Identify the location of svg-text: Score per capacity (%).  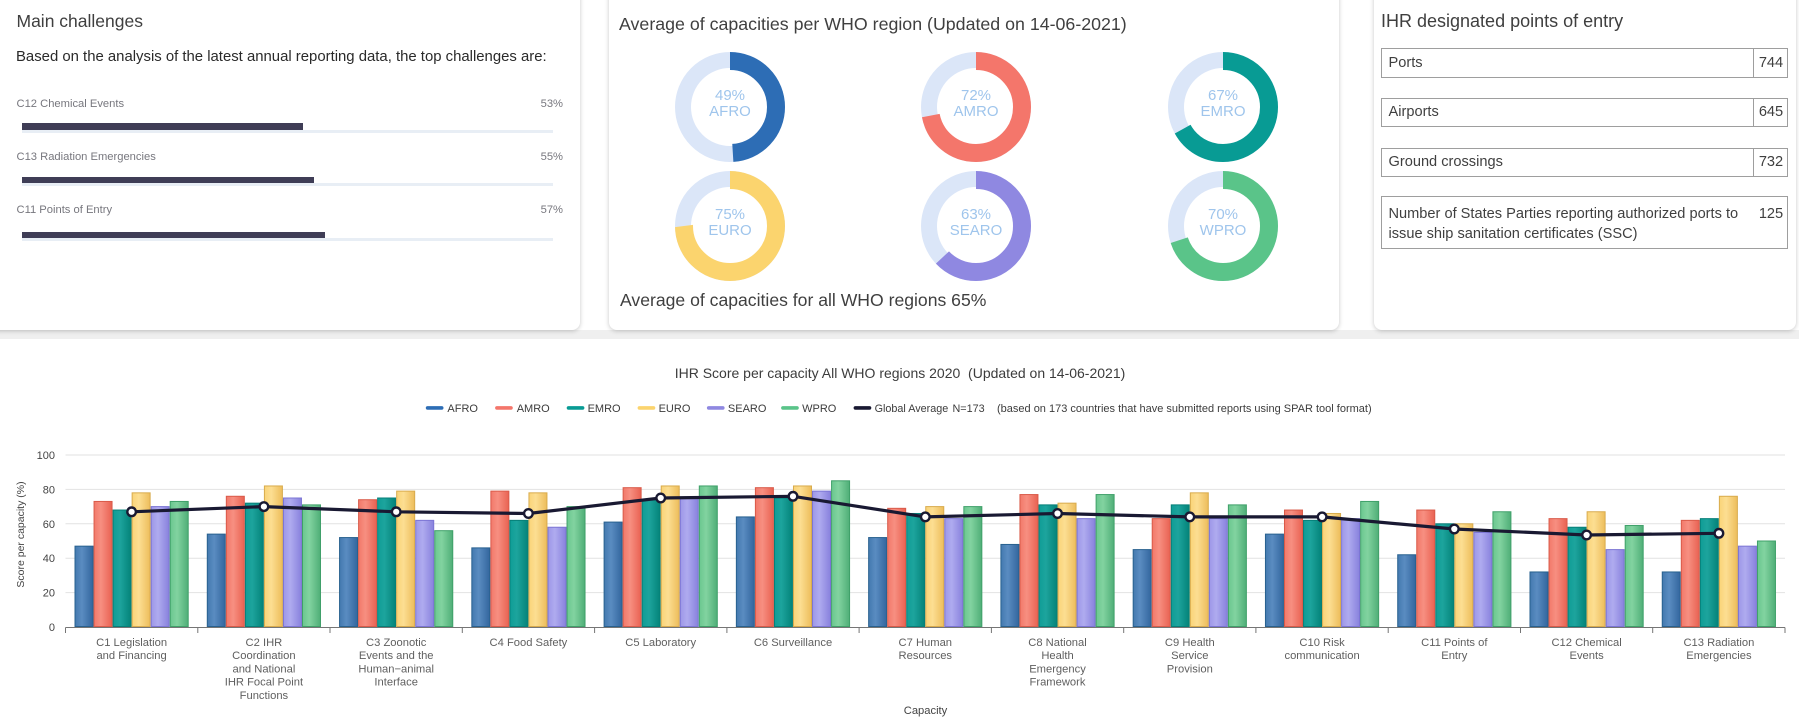
(21, 534).